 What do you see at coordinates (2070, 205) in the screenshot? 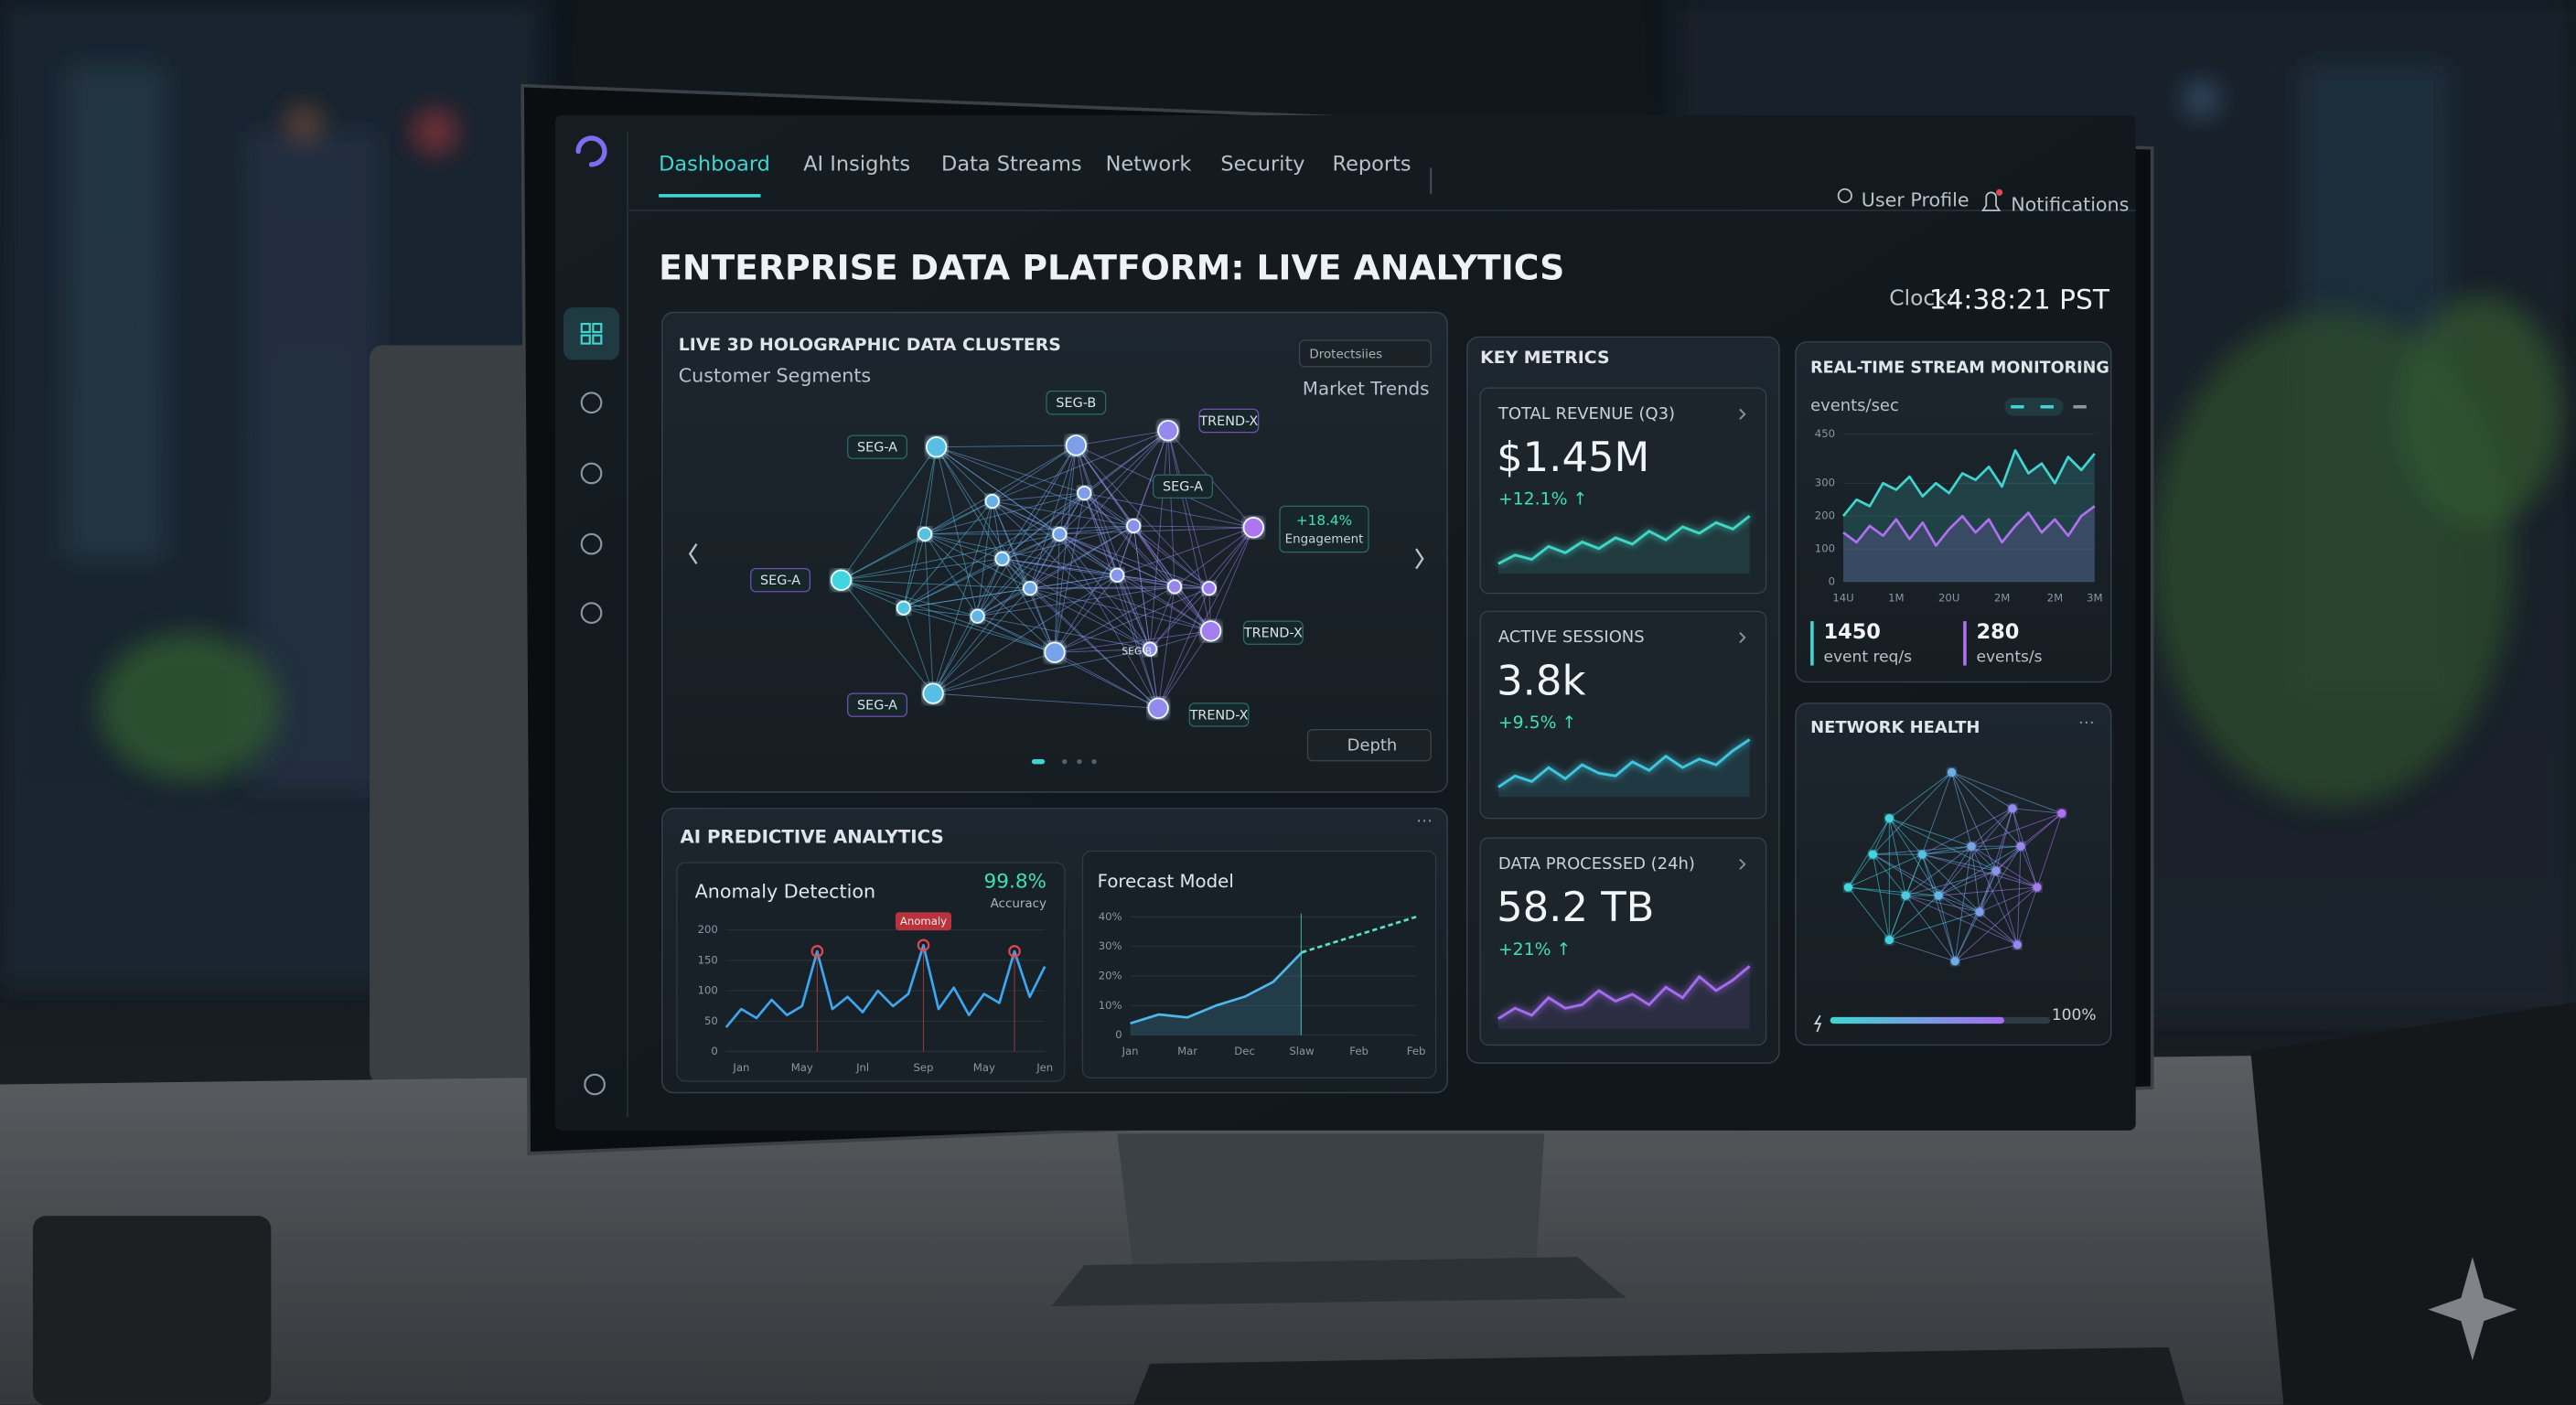
I see `notifications: Notifications` at bounding box center [2070, 205].